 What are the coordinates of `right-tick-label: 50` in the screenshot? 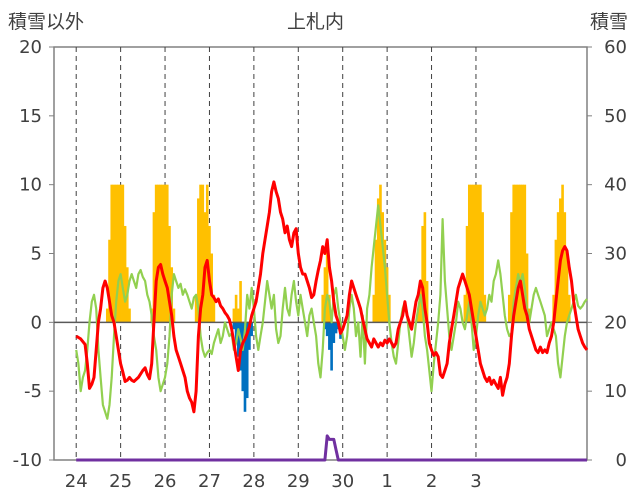 It's located at (615, 116).